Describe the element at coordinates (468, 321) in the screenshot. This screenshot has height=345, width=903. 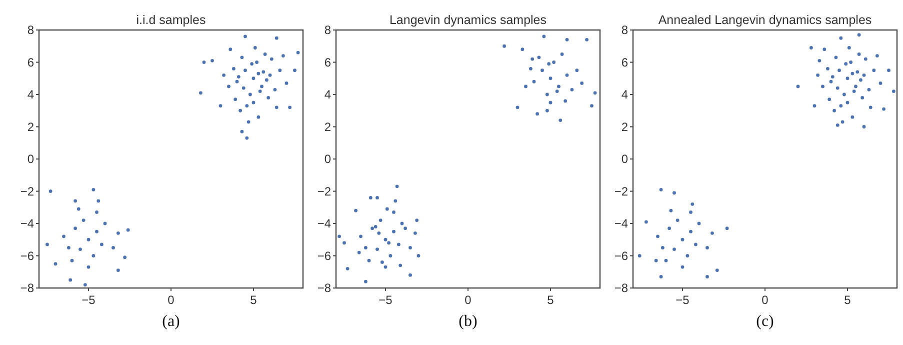
I see `text: (b)` at that location.